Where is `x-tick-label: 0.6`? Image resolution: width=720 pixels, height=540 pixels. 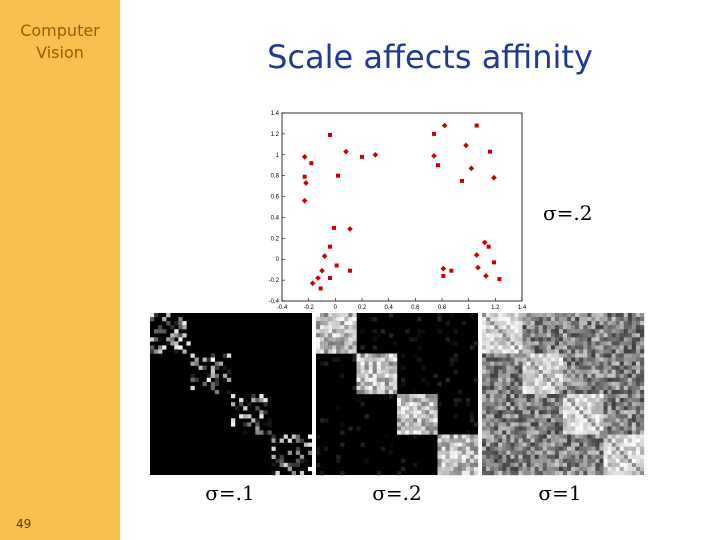
x-tick-label: 0.6 is located at coordinates (415, 308).